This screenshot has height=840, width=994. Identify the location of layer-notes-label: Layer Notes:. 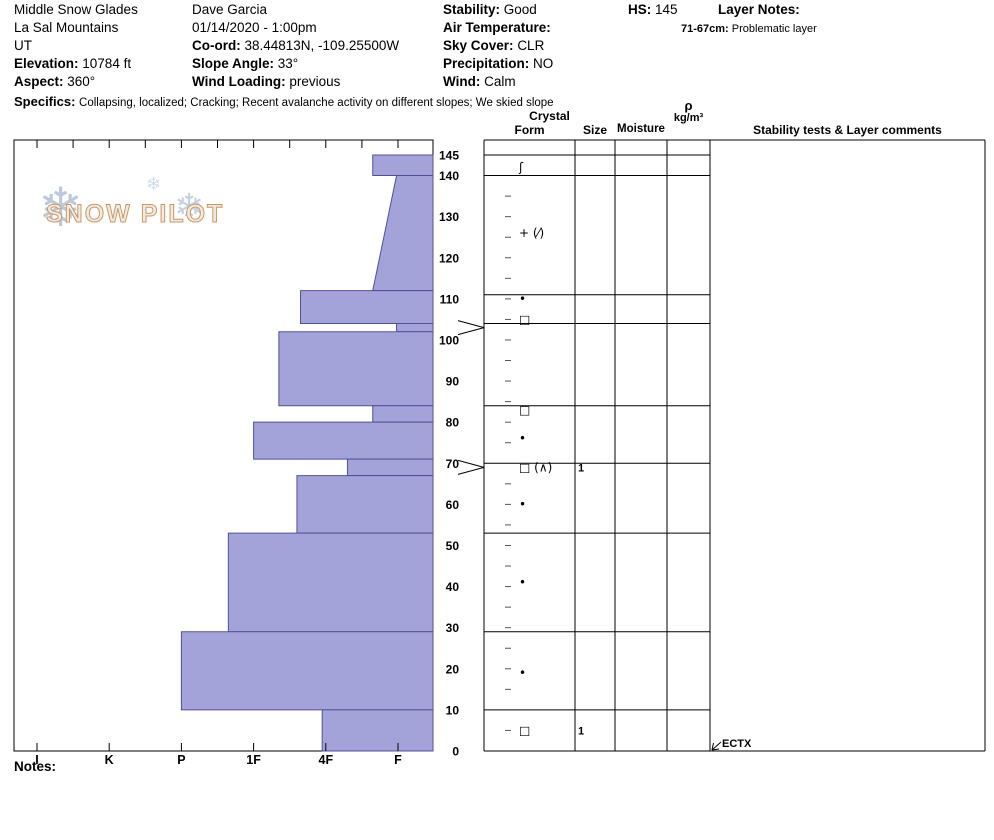
(759, 9).